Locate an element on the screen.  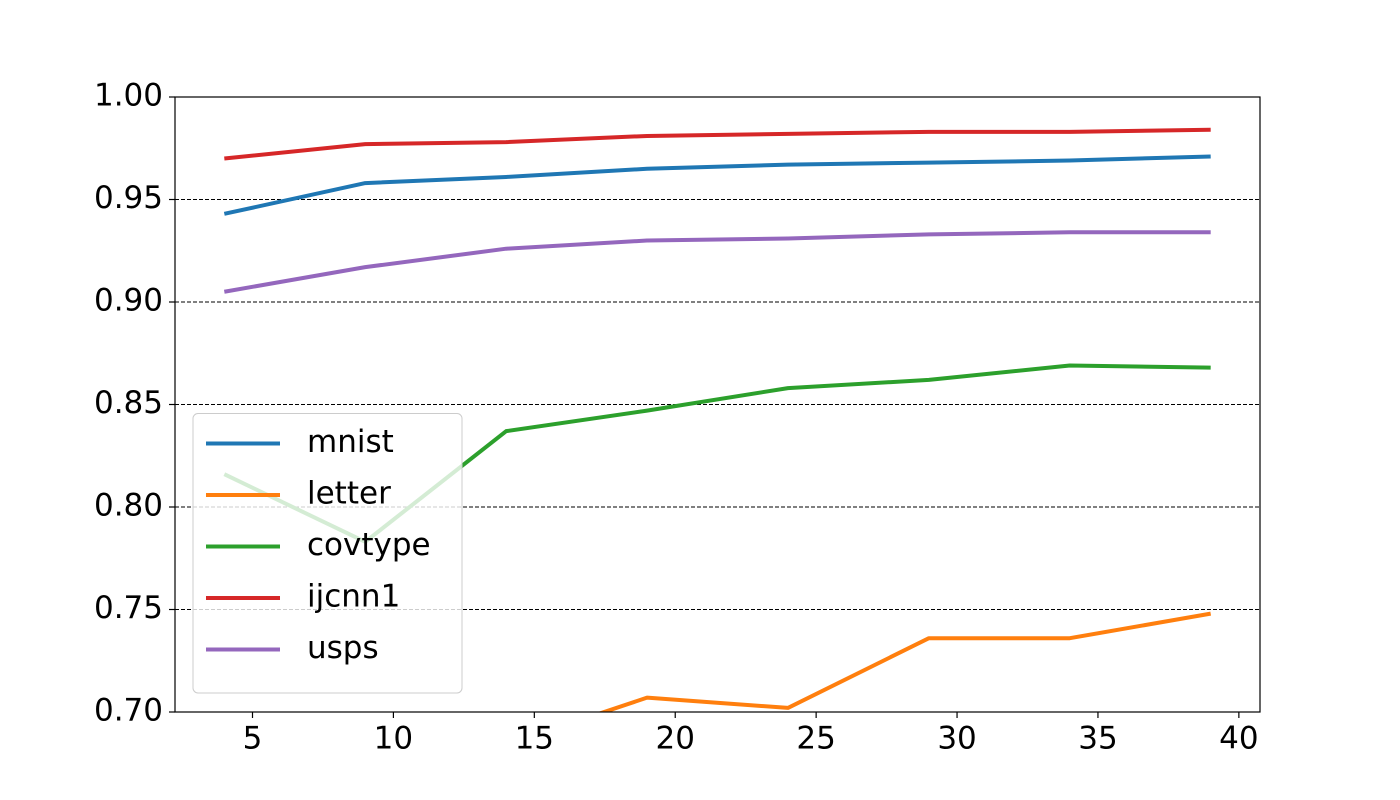
y-tick-label: 0.70 is located at coordinates (128, 711).